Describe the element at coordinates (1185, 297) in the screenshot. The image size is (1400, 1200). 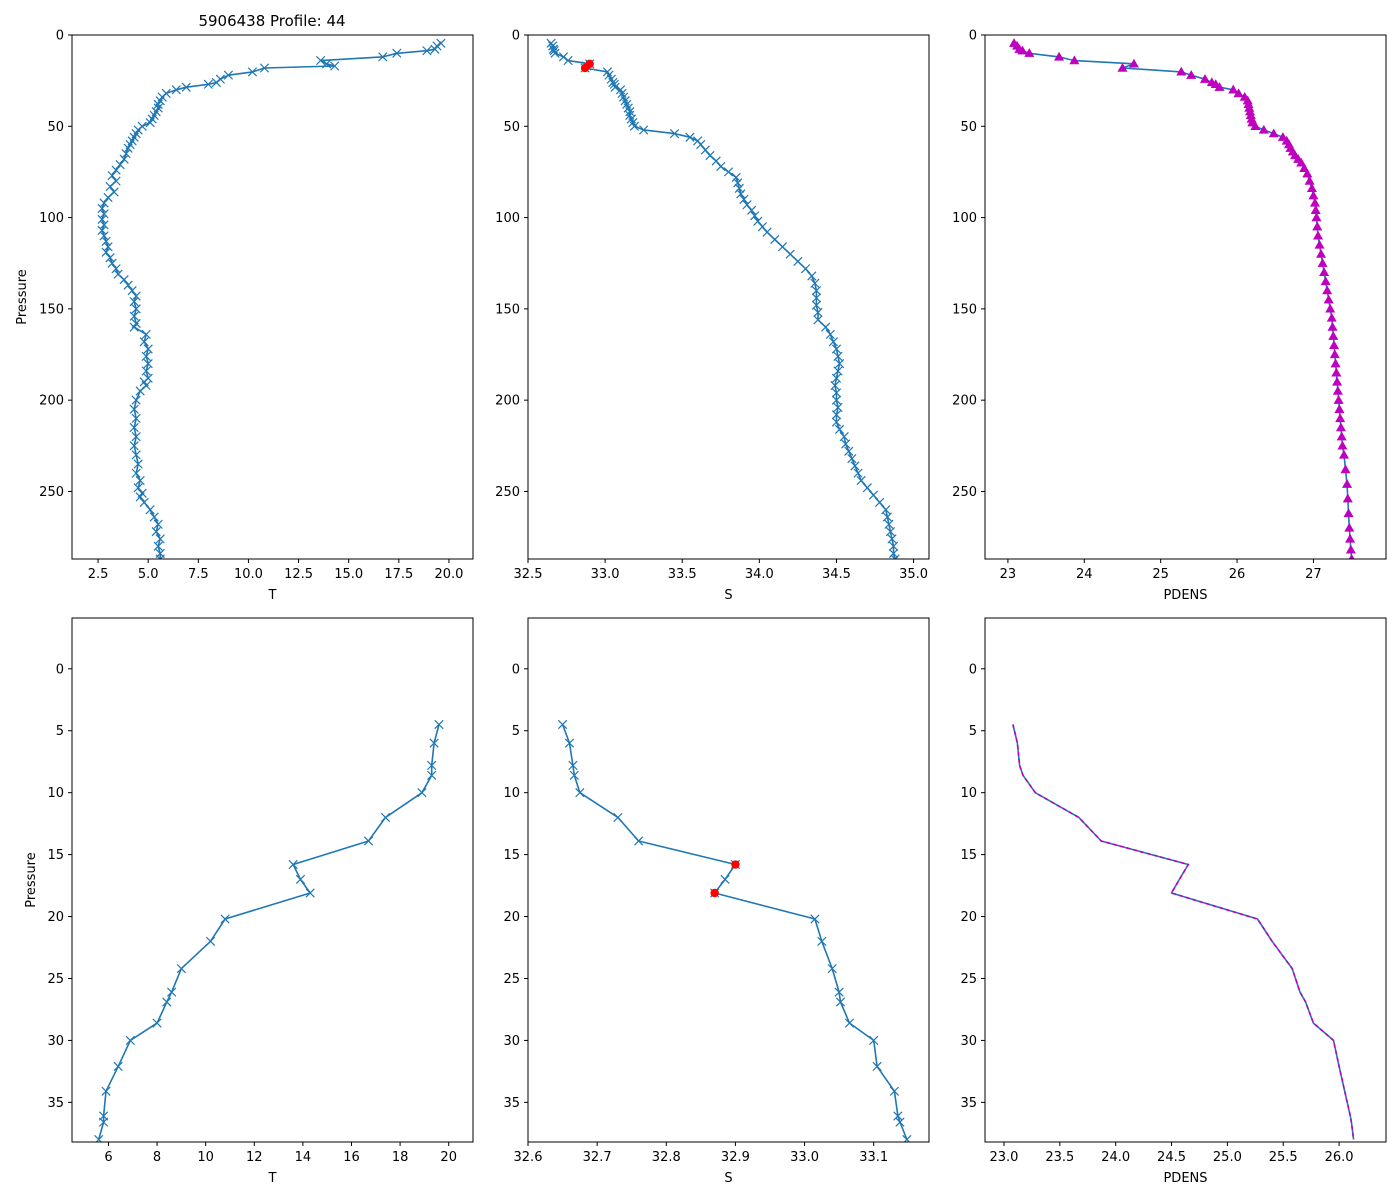
I see `axes-frame` at that location.